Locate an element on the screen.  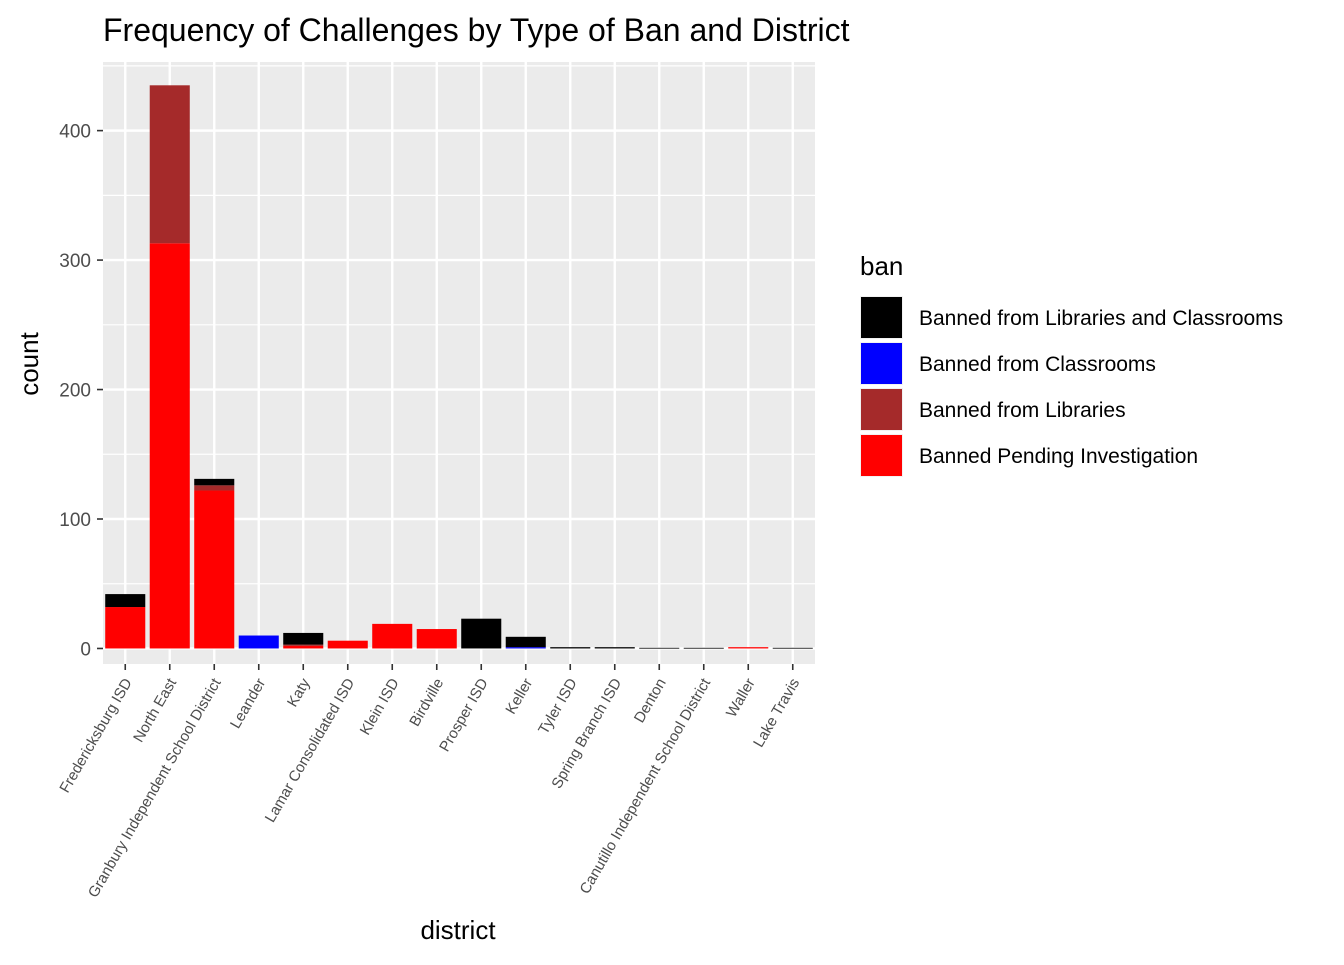
bar-spring-branch-isd-banned-from-libraries-and-classrooms is located at coordinates (614, 648).